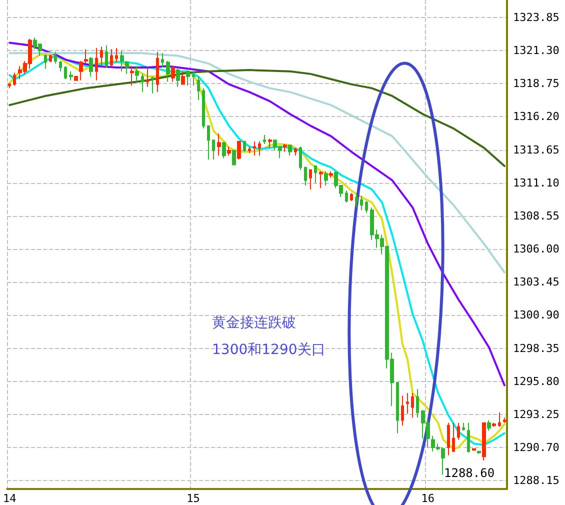 The height and width of the screenshot is (505, 565). Describe the element at coordinates (536, 117) in the screenshot. I see `y-tick-label: 1316.20` at that location.